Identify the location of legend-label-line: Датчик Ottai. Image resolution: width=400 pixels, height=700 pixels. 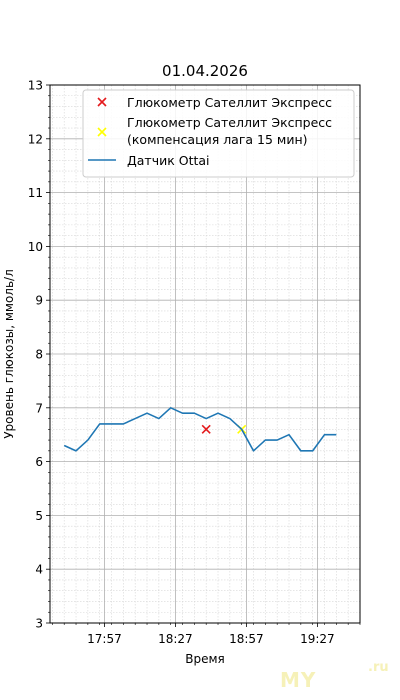
(168, 160).